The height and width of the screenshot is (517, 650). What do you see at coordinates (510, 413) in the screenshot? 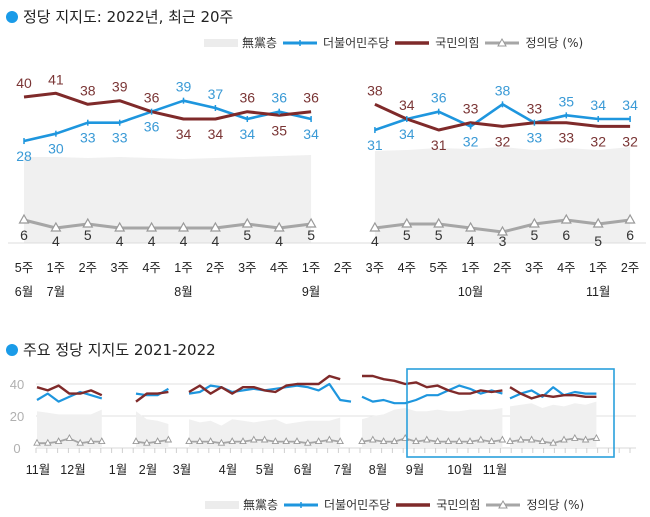
I see `highlight-box` at bounding box center [510, 413].